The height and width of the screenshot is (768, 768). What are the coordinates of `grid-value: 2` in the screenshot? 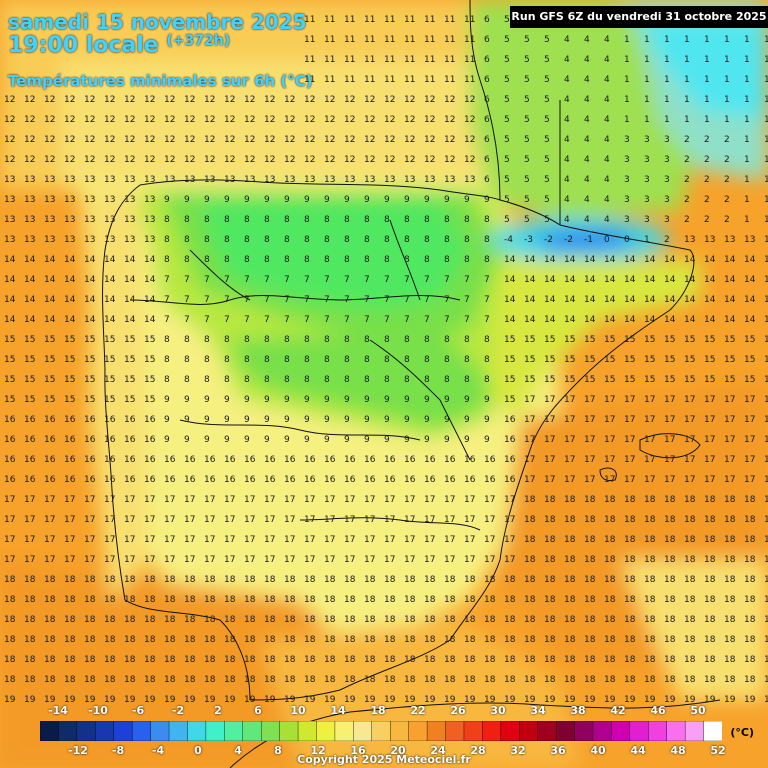 It's located at (687, 160).